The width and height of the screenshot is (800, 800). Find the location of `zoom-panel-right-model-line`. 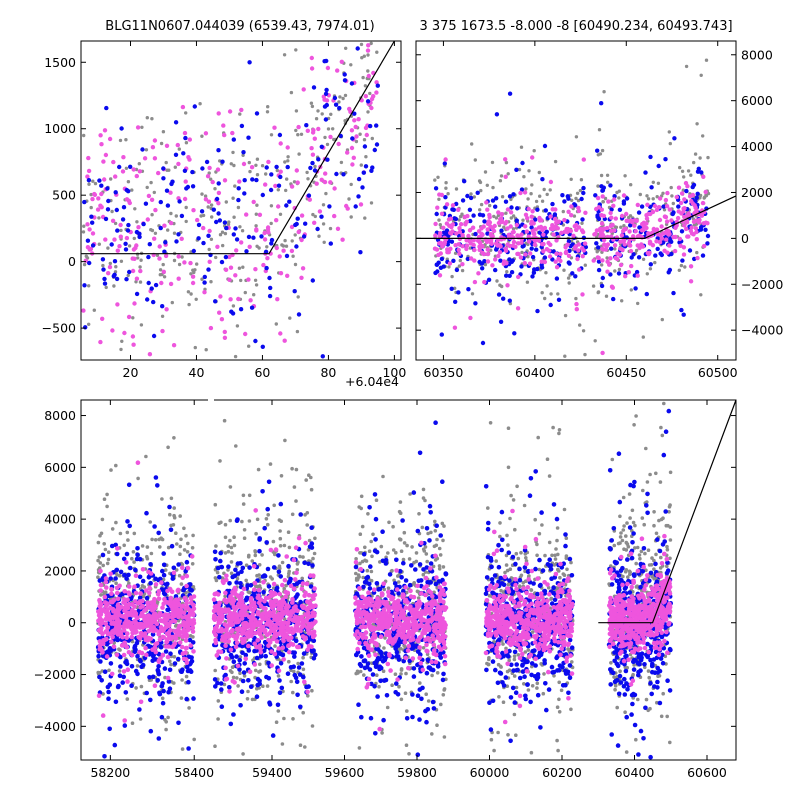

zoom-panel-right-model-line is located at coordinates (576, 217).